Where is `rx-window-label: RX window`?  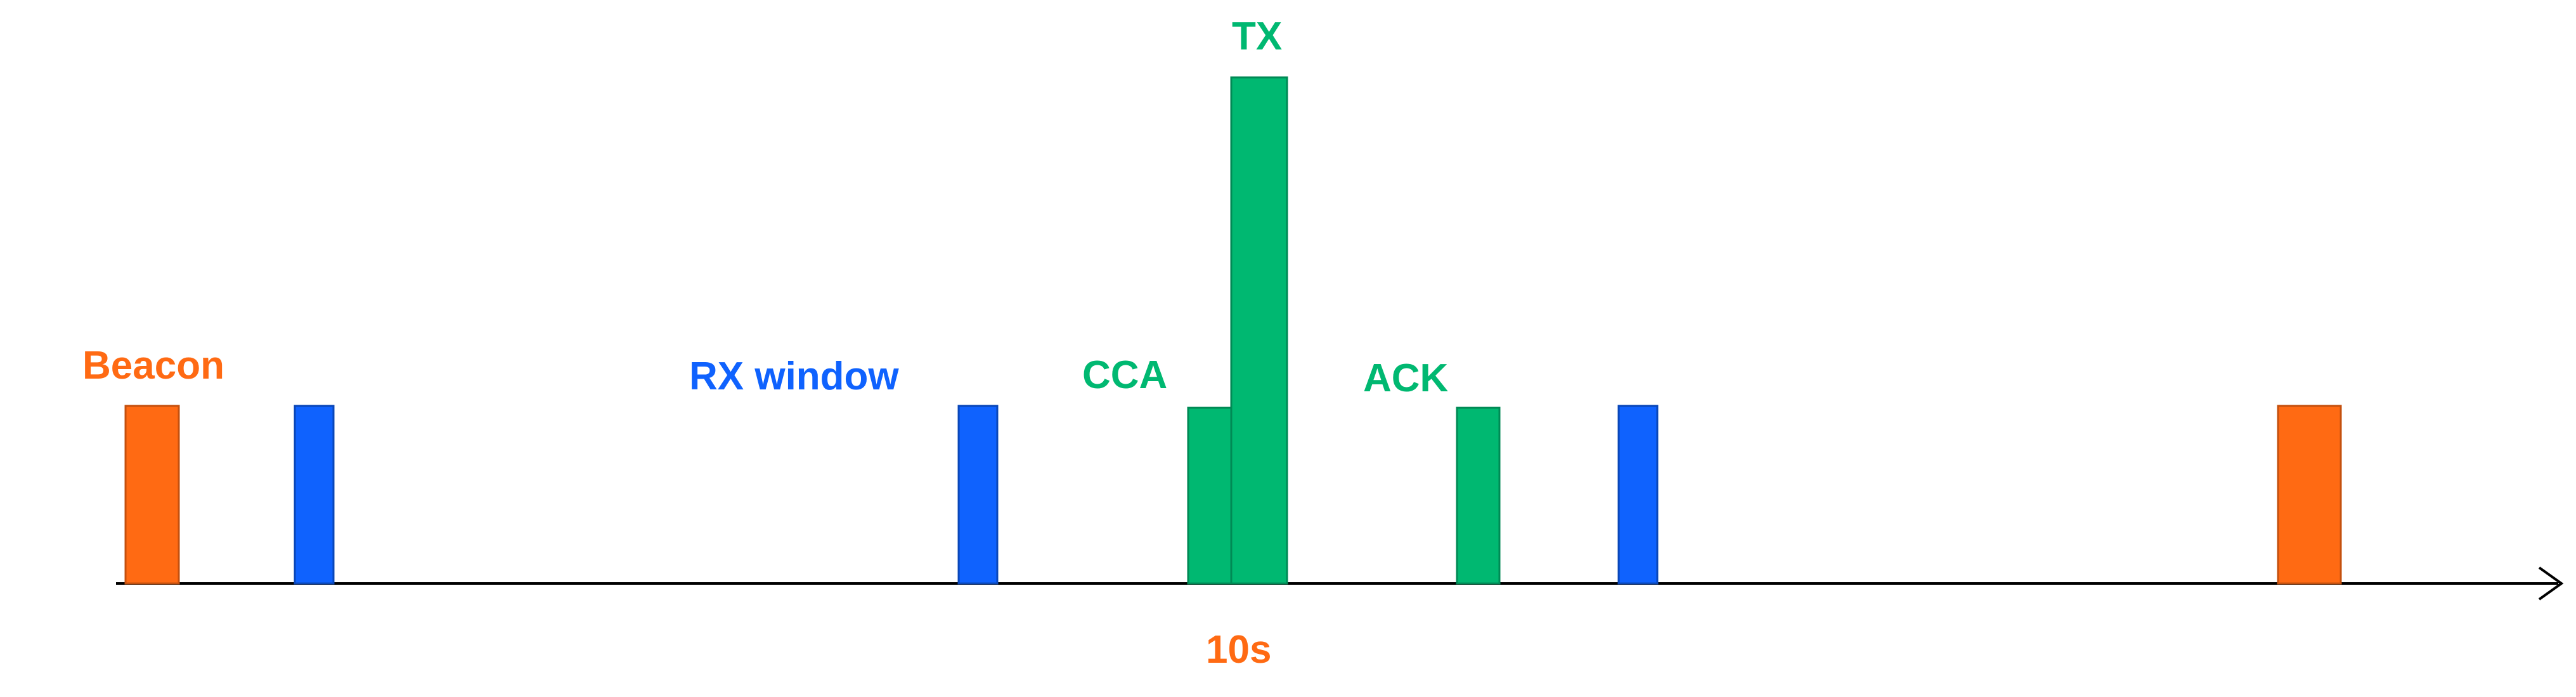 rx-window-label: RX window is located at coordinates (794, 376).